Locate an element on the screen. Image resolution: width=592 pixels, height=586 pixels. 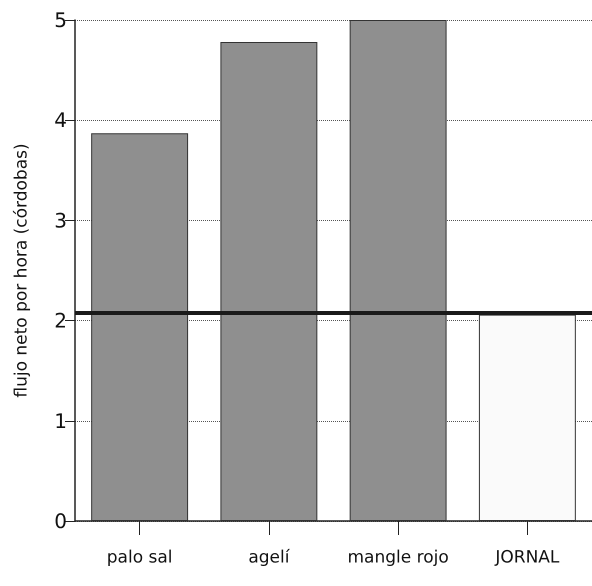
x-tick-label: mangle rojo is located at coordinates (398, 558).